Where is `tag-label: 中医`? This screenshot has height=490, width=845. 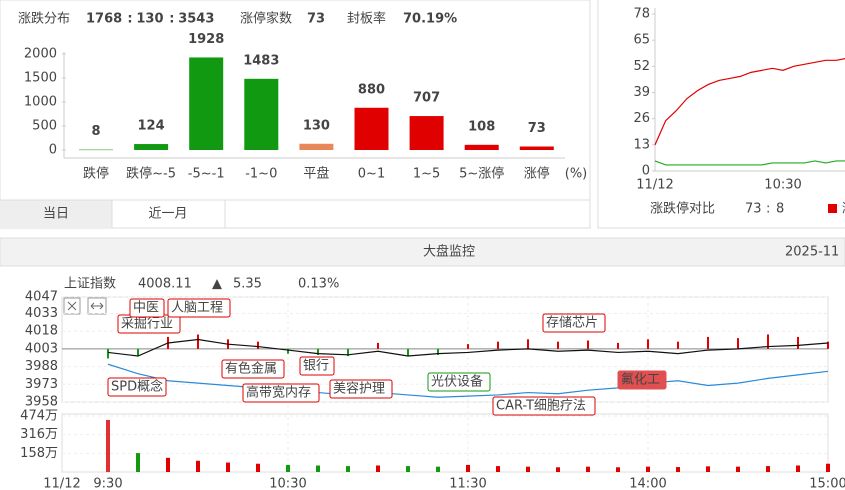
tag-label: 中医 is located at coordinates (146, 308).